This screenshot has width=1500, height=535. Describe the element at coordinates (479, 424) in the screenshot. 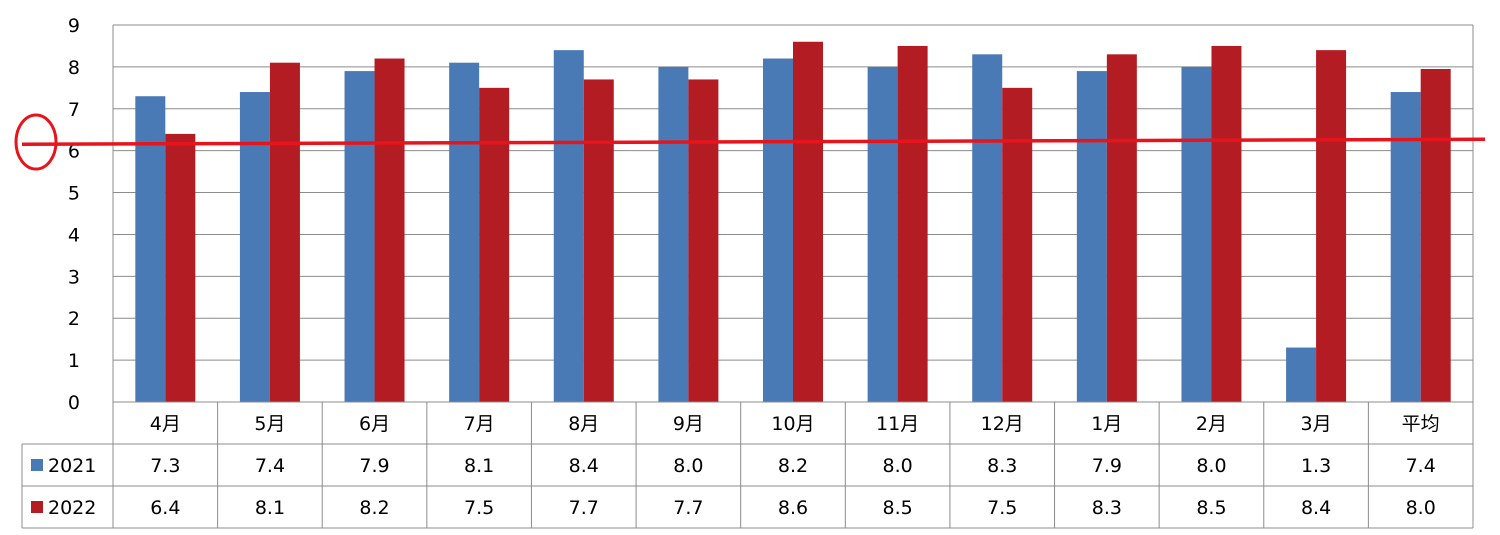

I see `category-label: 7月` at that location.